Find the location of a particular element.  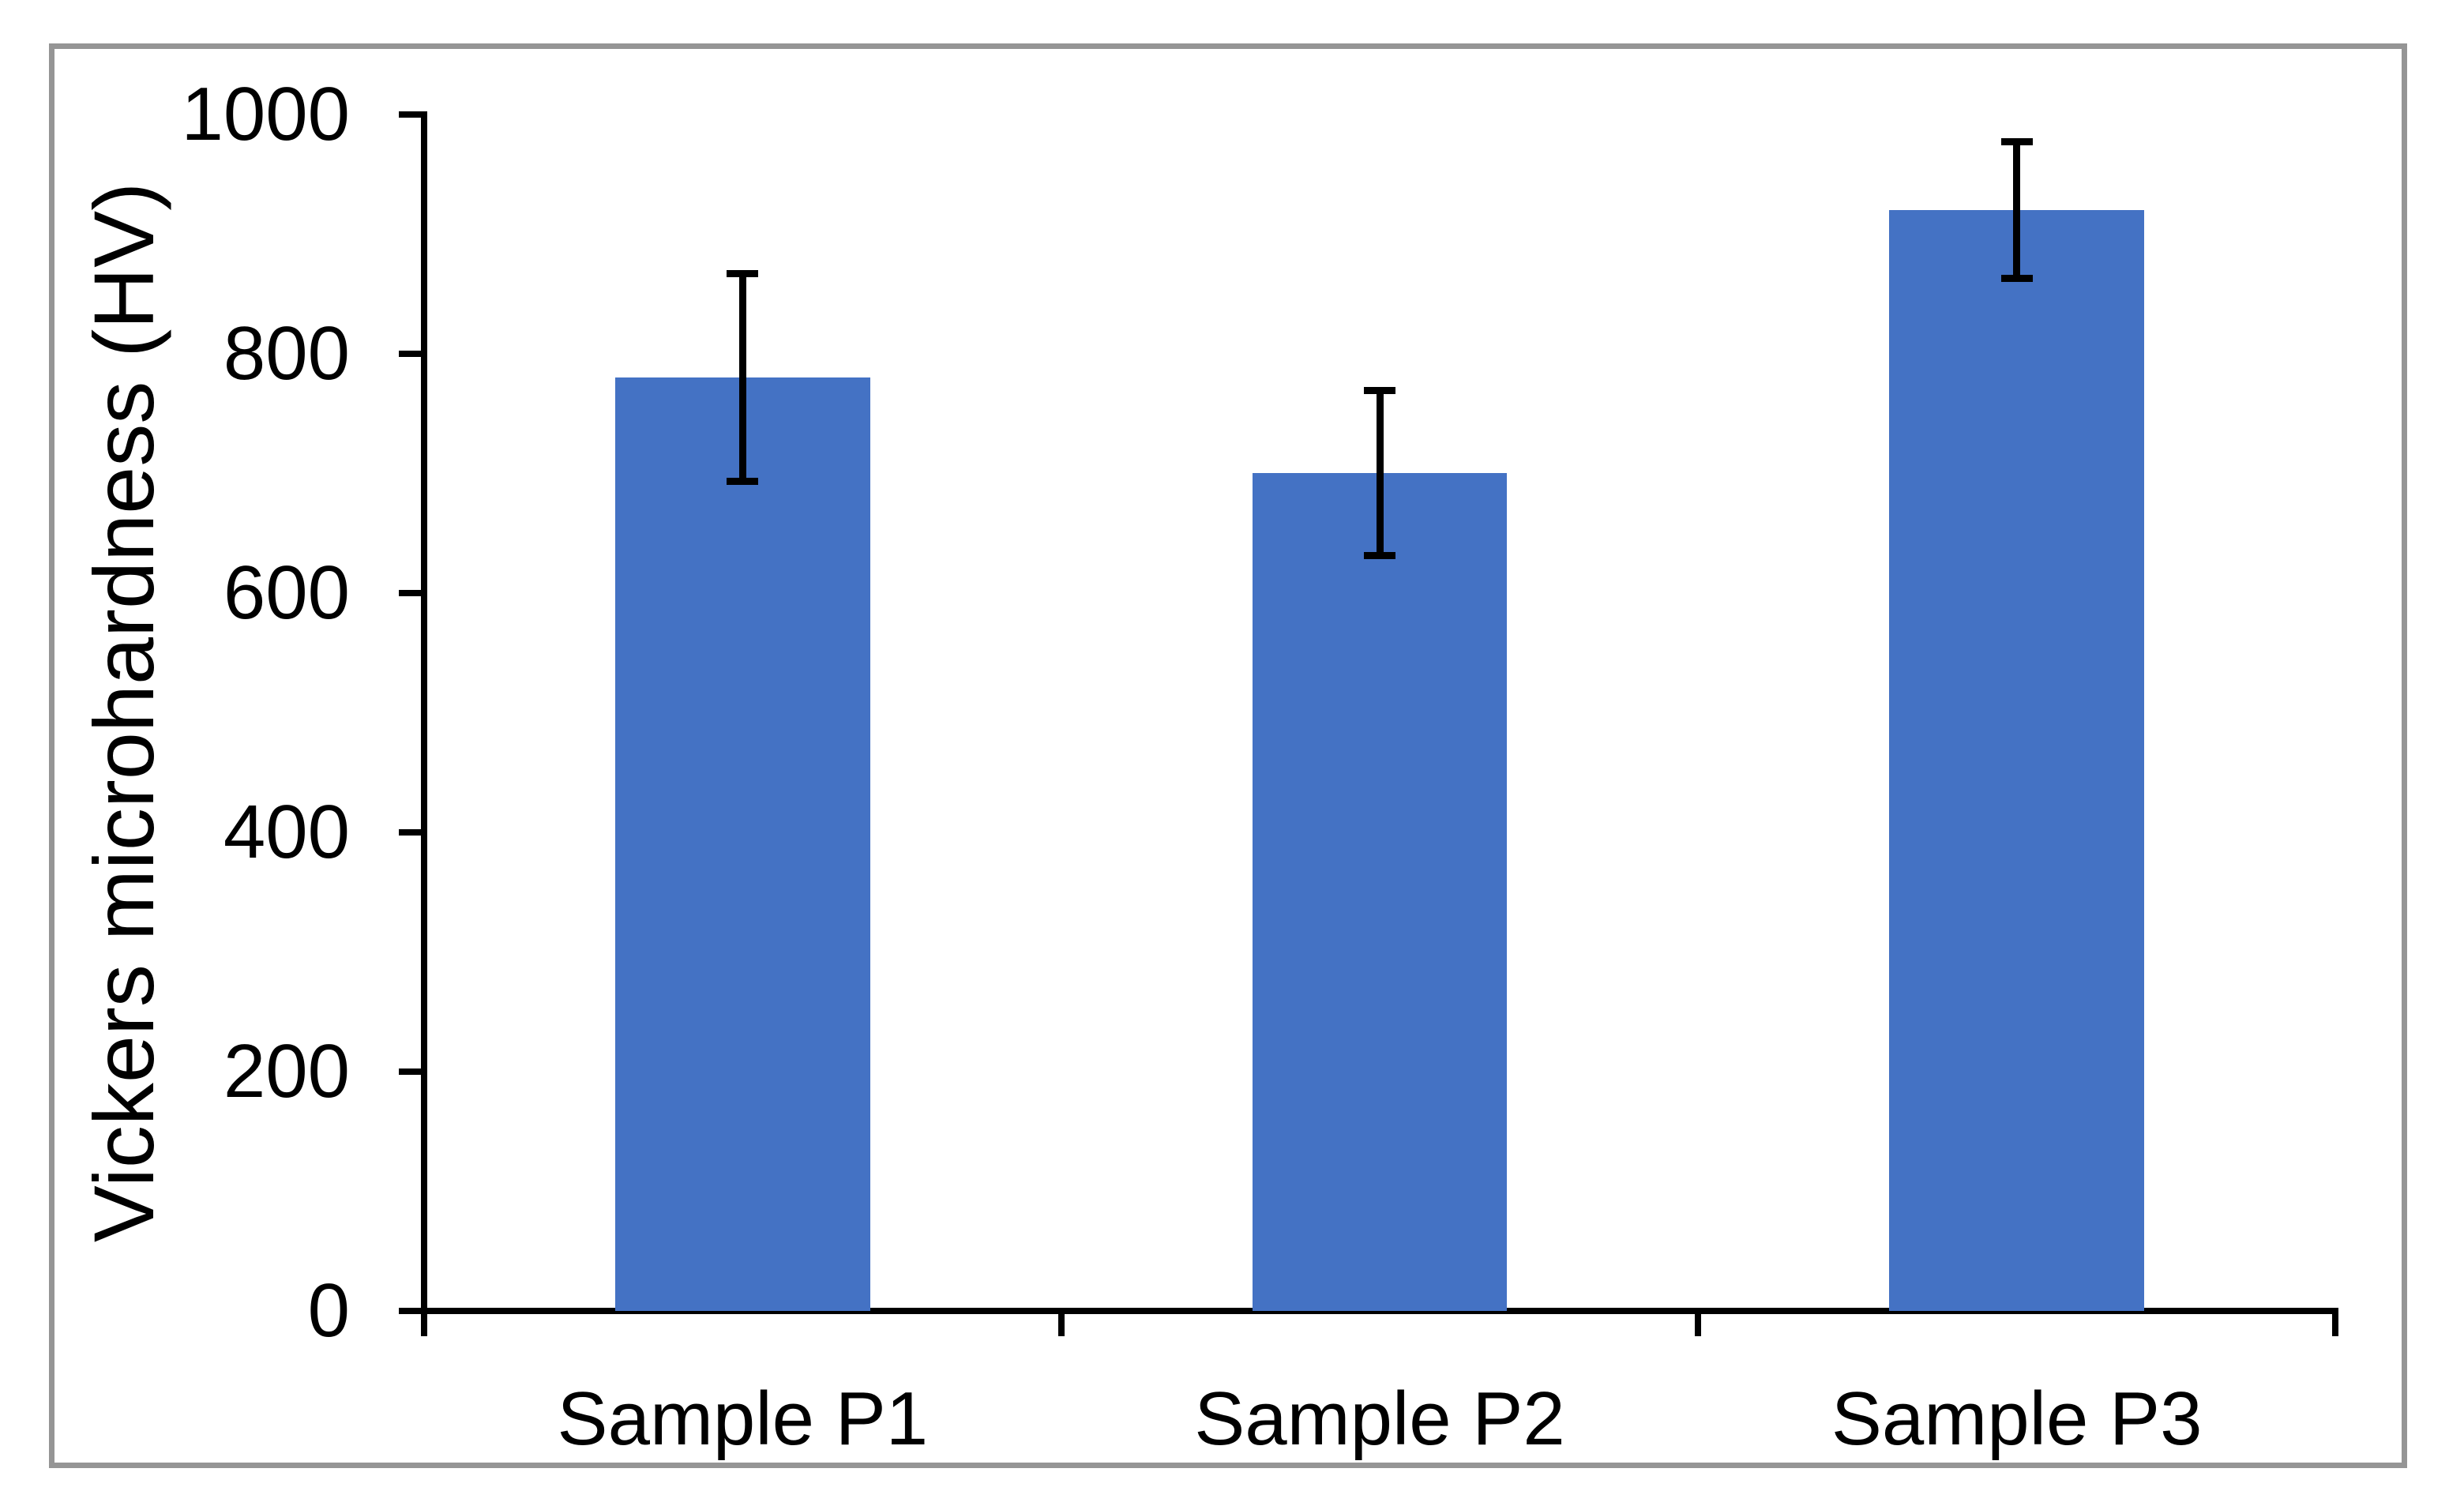

bar-sample-p1 is located at coordinates (742, 844).